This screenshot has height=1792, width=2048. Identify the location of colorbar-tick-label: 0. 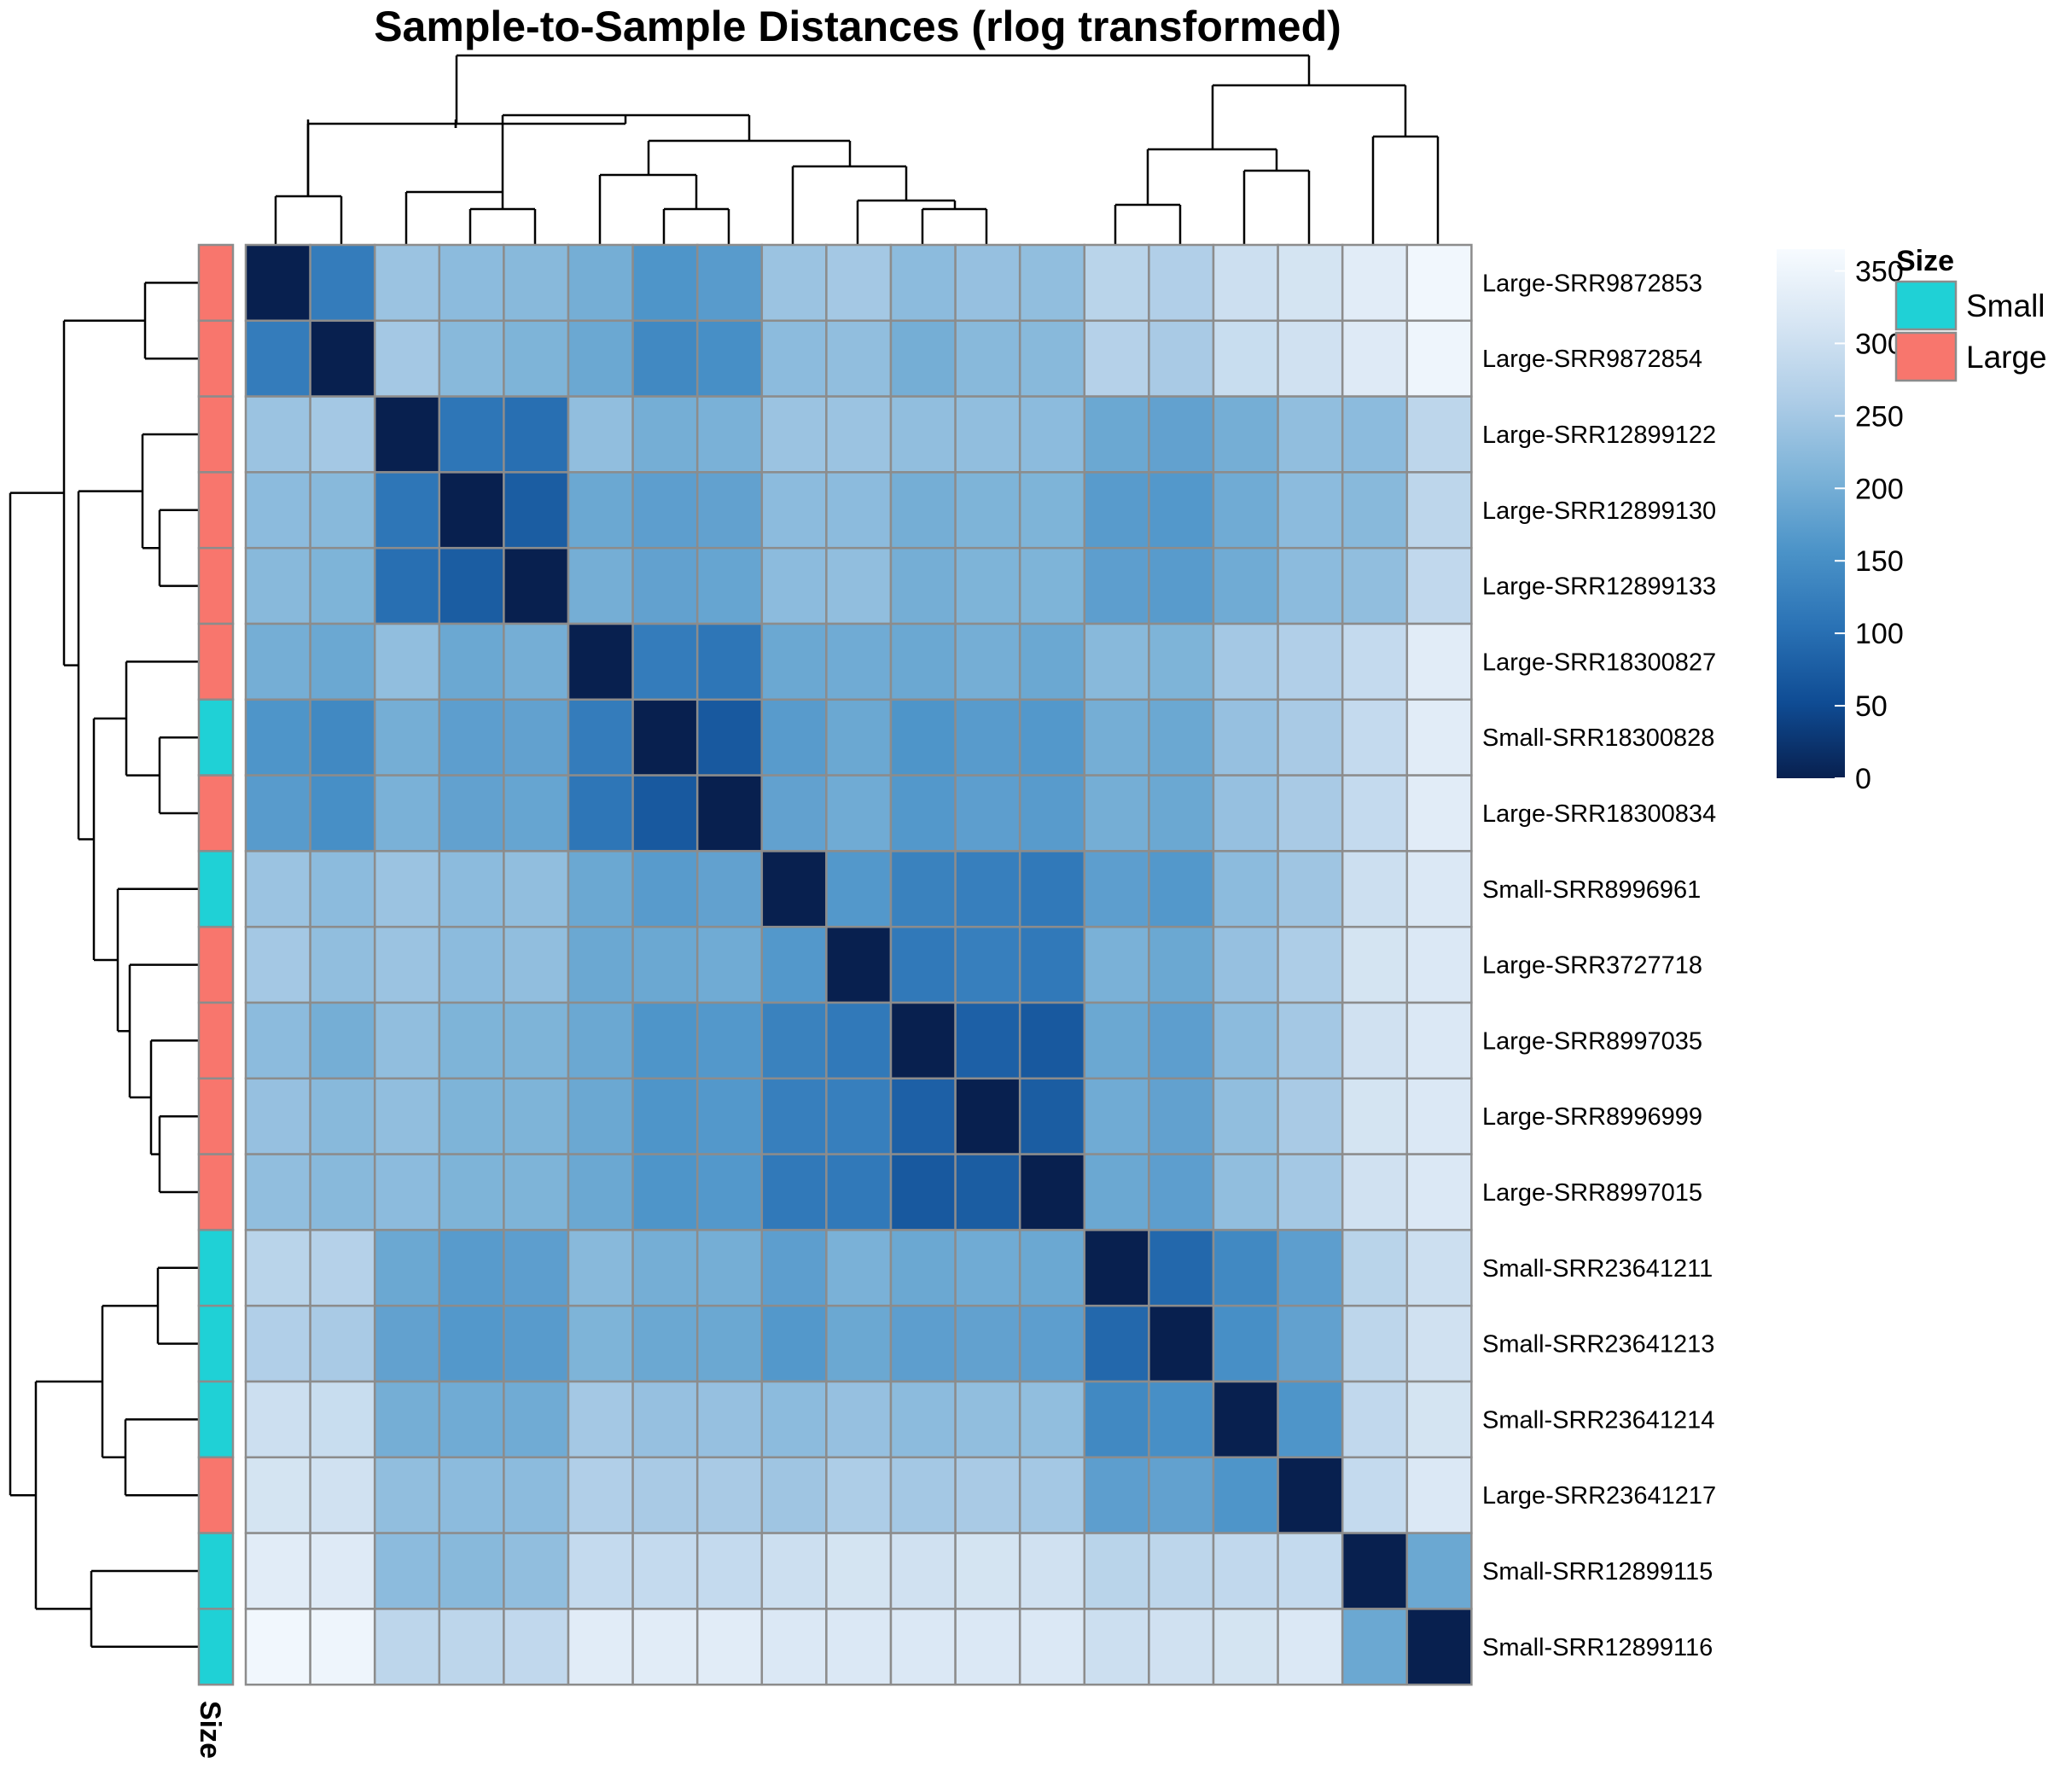
(1863, 779).